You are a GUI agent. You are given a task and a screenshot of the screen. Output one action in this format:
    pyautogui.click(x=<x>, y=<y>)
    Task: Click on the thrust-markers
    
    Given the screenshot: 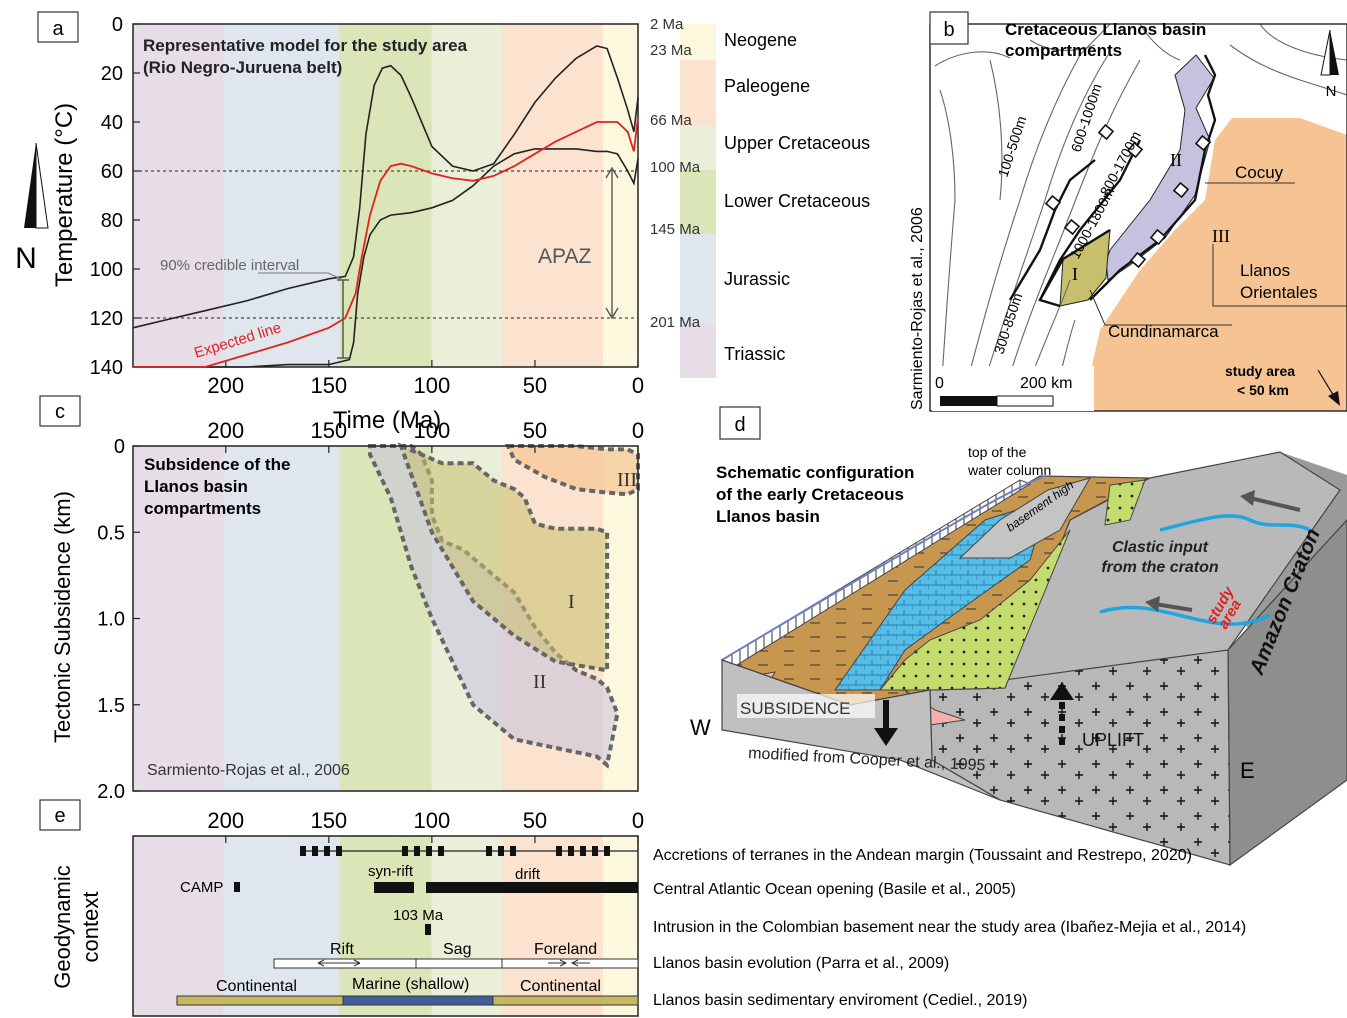 What is the action you would take?
    pyautogui.click(x=1128, y=196)
    